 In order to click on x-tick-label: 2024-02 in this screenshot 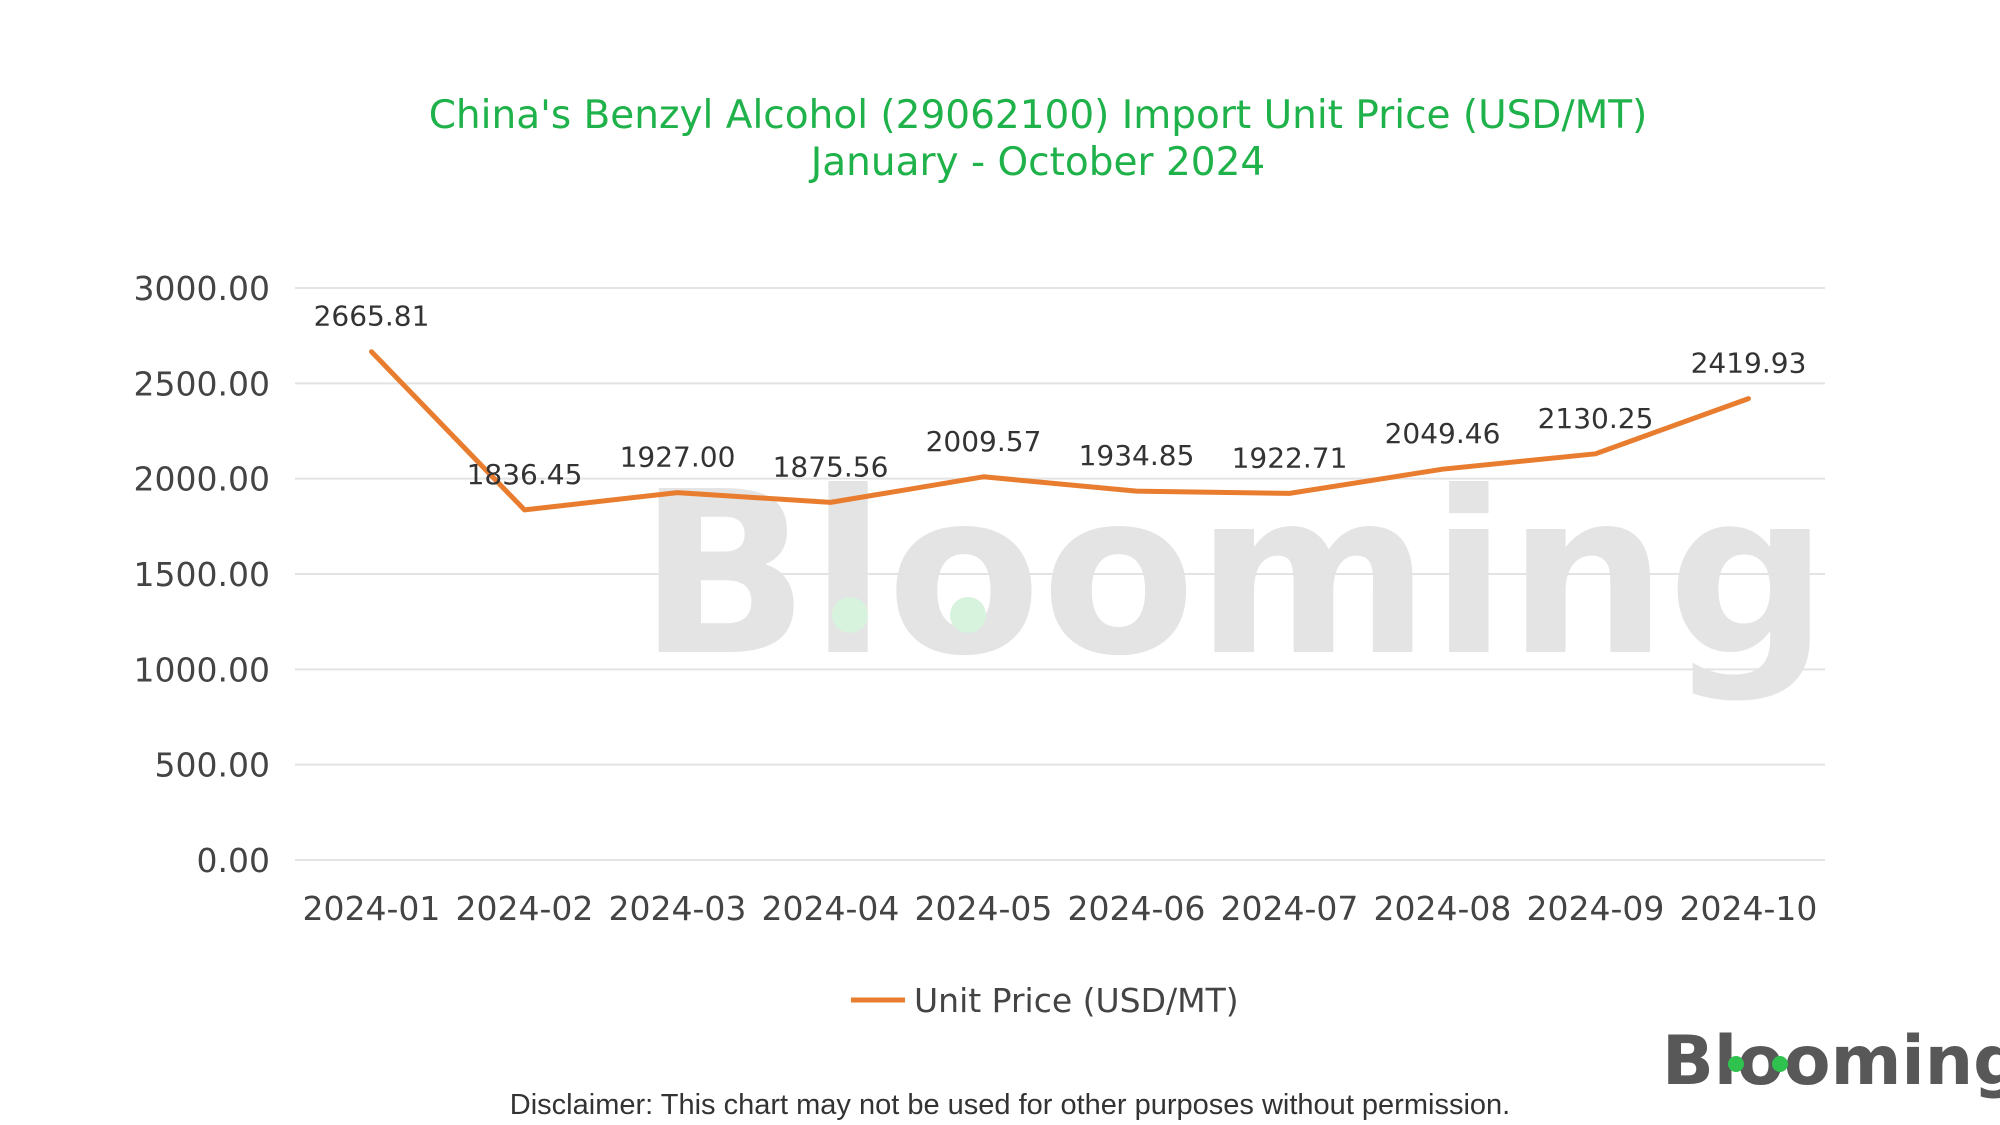, I will do `click(525, 908)`.